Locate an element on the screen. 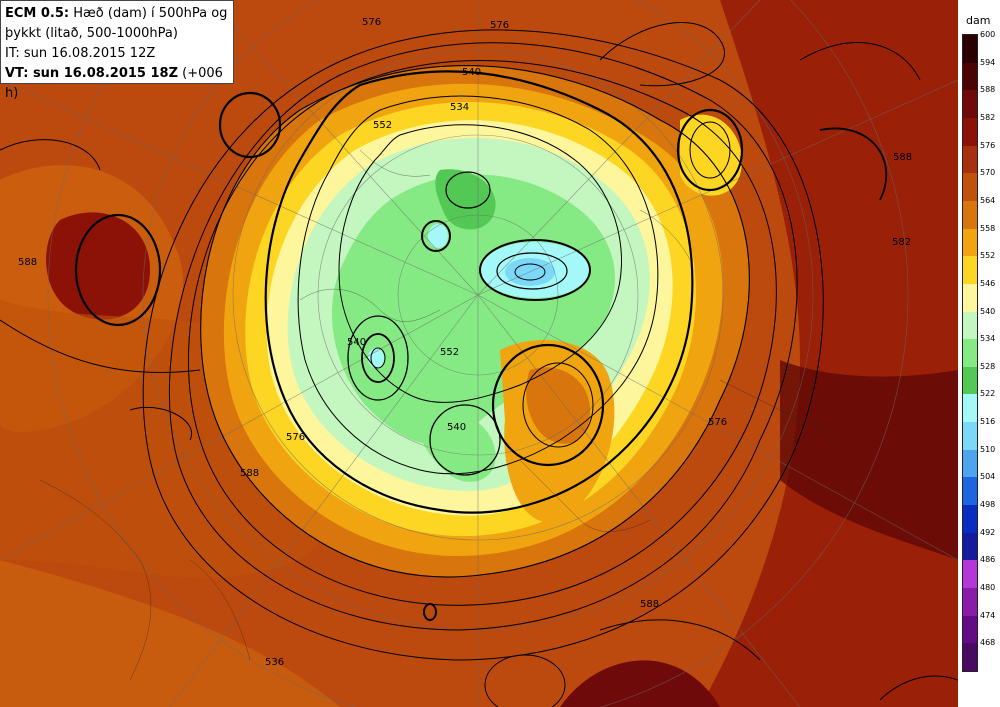 This screenshot has height=707, width=1000. forecast-hour: (+006 h) is located at coordinates (114, 83).